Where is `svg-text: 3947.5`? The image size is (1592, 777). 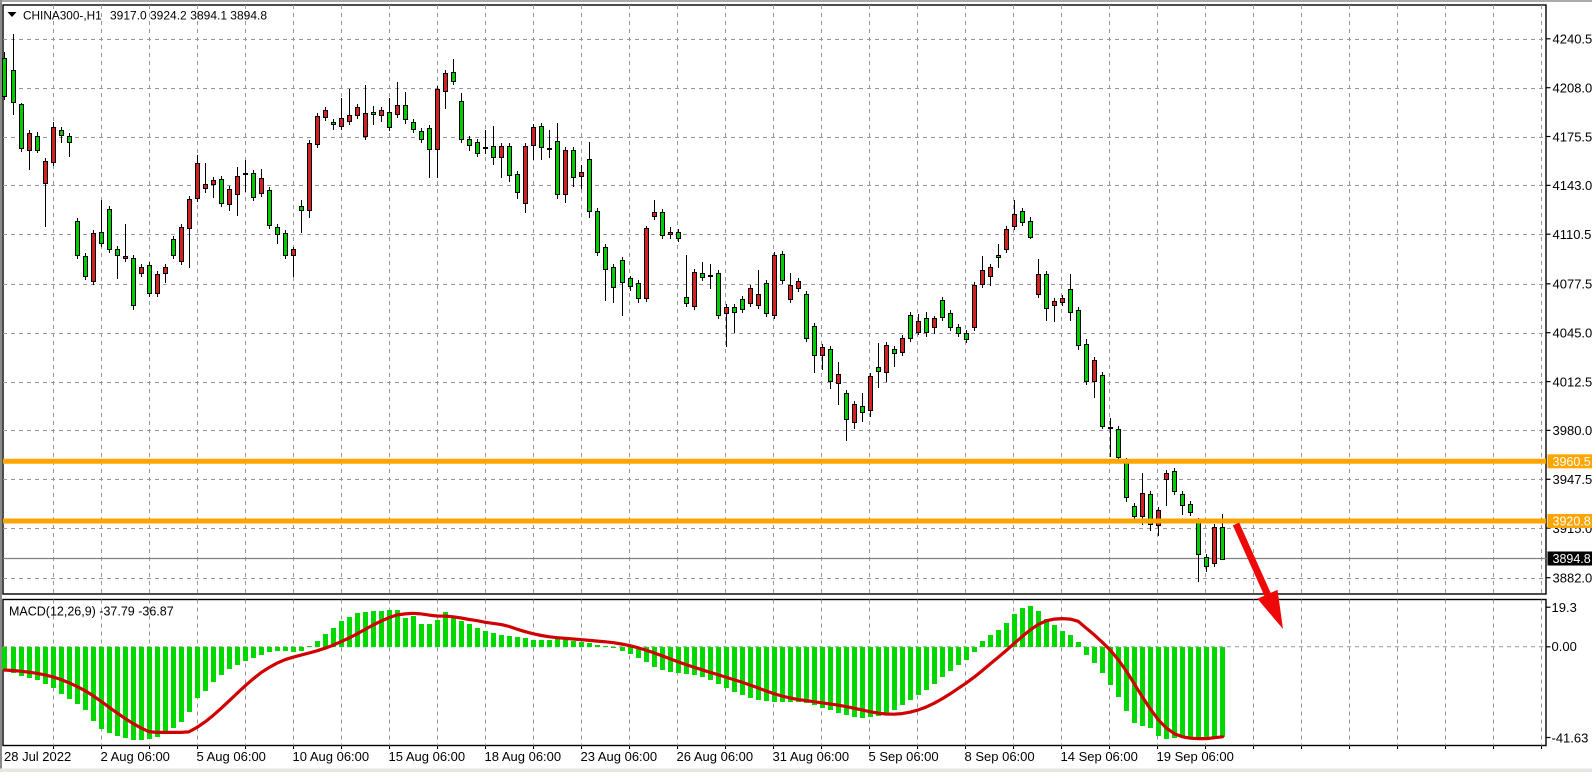
svg-text: 3947.5 is located at coordinates (1572, 479).